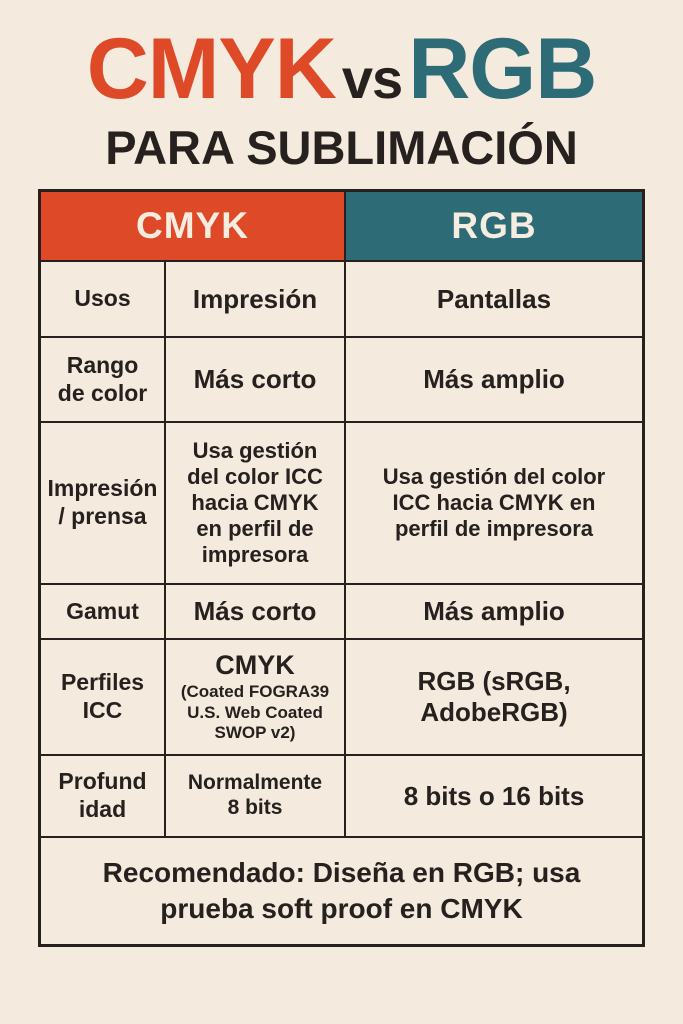  I want to click on cell-rgb-profundidad: 8 bits o 16 bits, so click(494, 797).